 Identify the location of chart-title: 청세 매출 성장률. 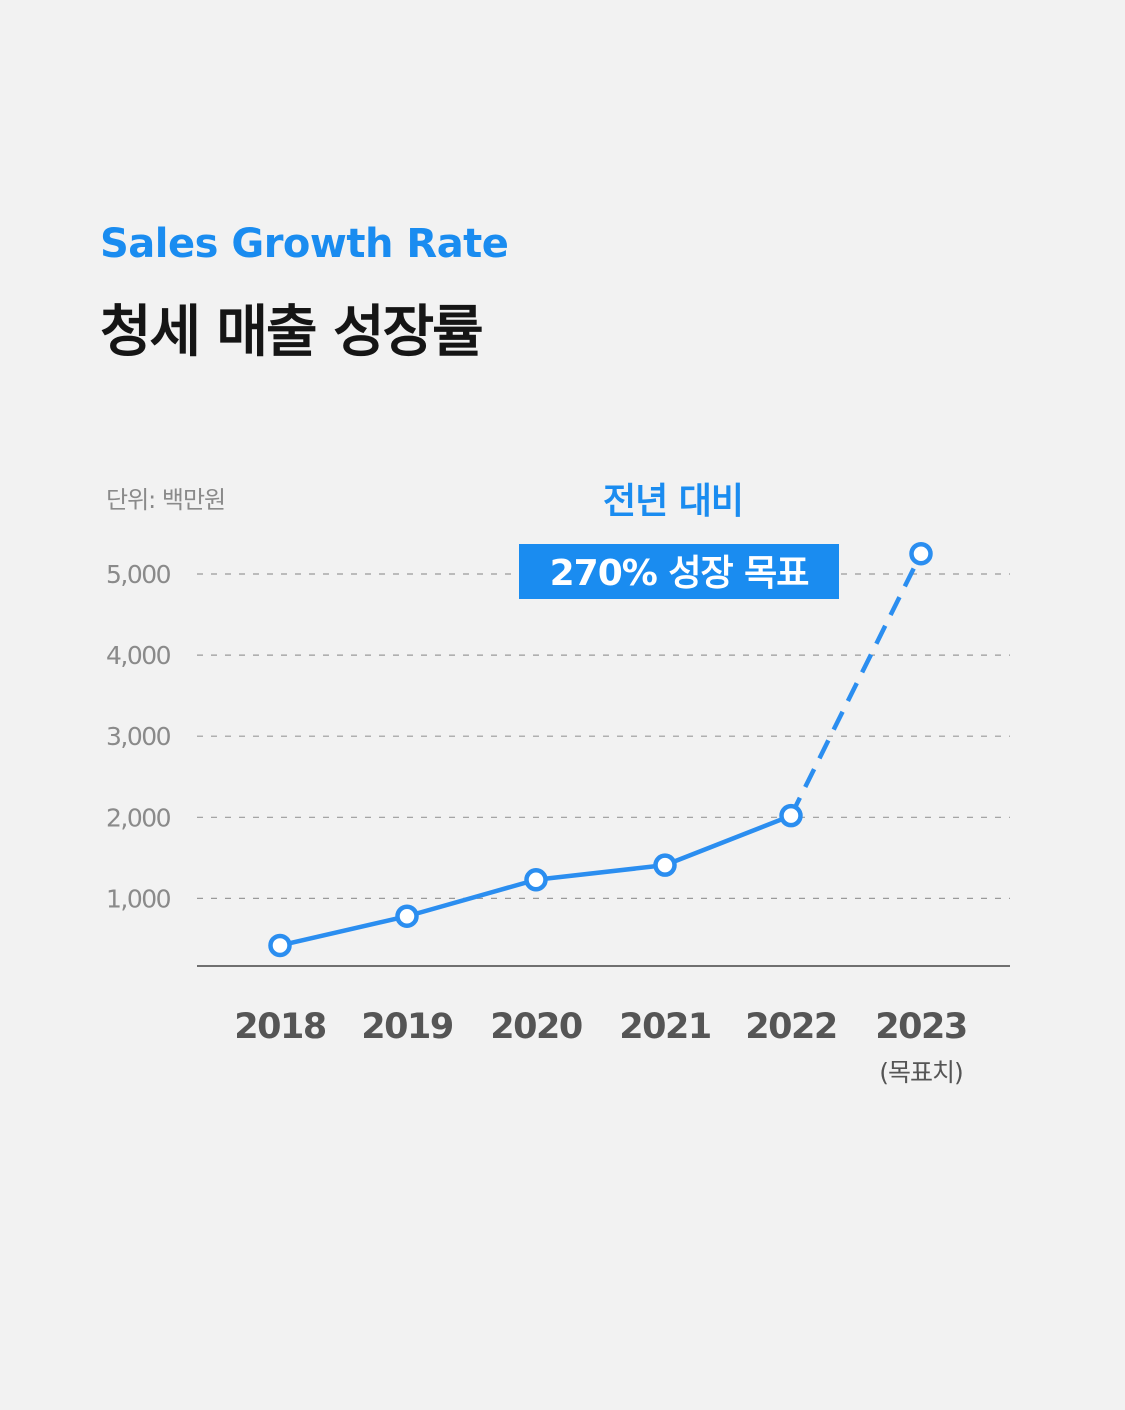
(292, 332).